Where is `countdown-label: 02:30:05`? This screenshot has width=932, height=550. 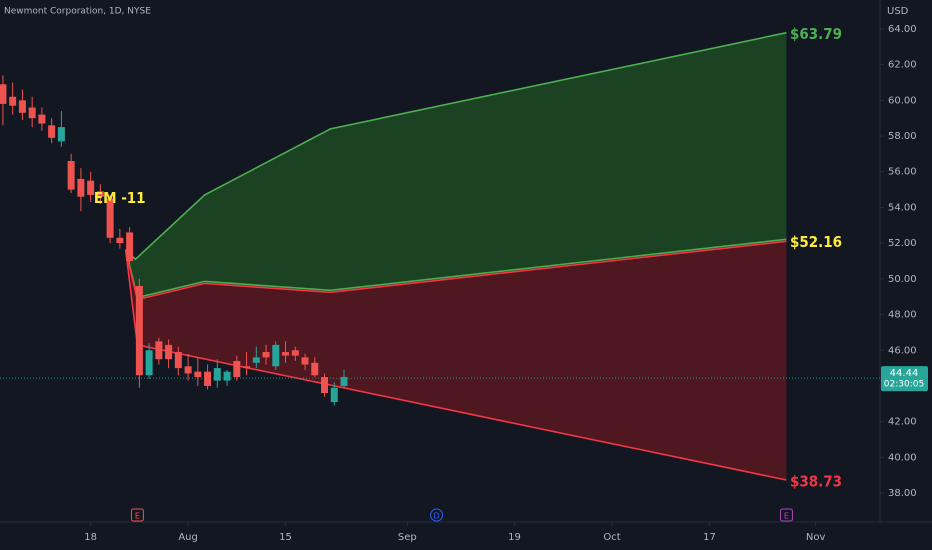 countdown-label: 02:30:05 is located at coordinates (904, 385).